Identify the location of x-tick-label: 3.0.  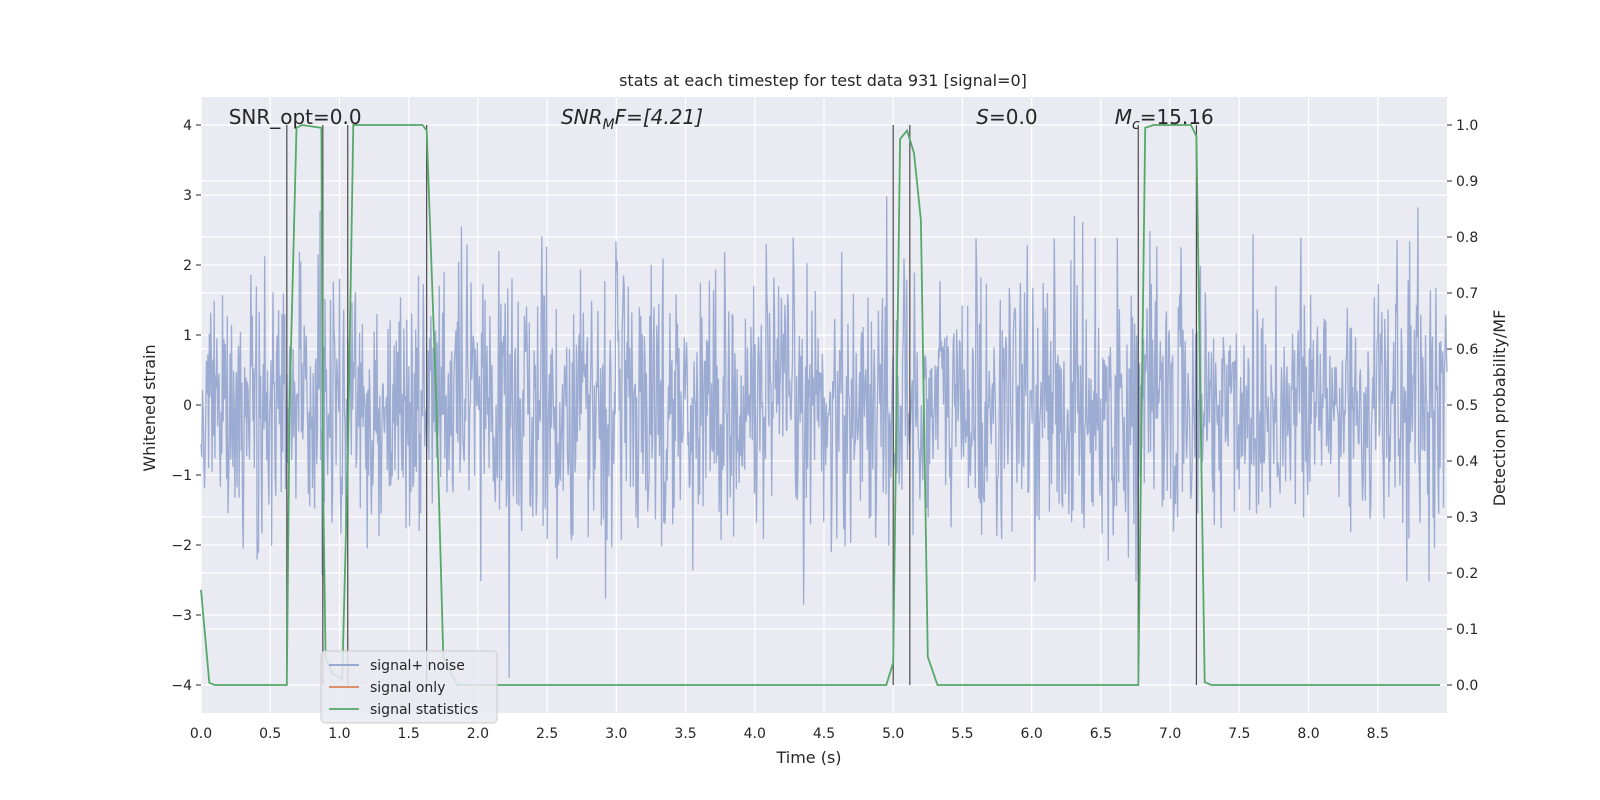
(616, 734).